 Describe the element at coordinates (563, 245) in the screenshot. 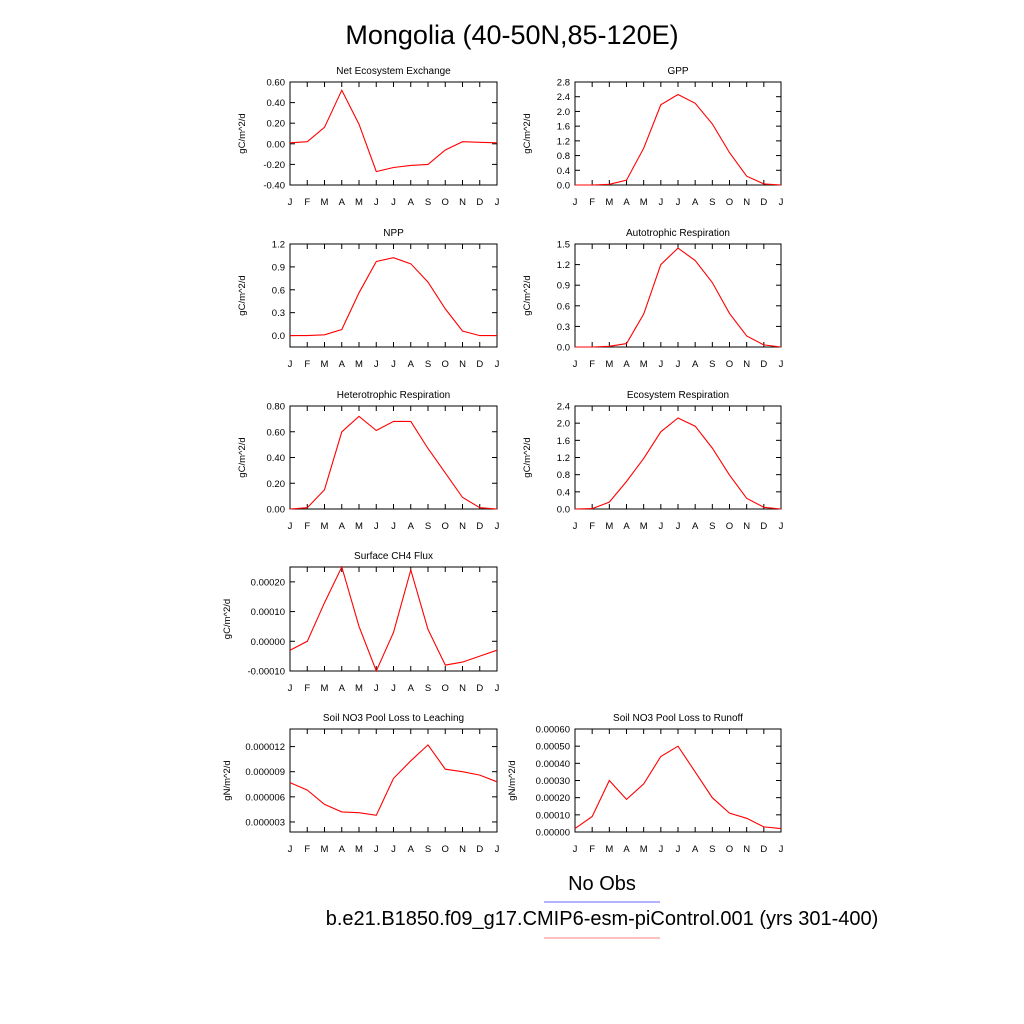

I see `y-tick-label: 1.5` at that location.